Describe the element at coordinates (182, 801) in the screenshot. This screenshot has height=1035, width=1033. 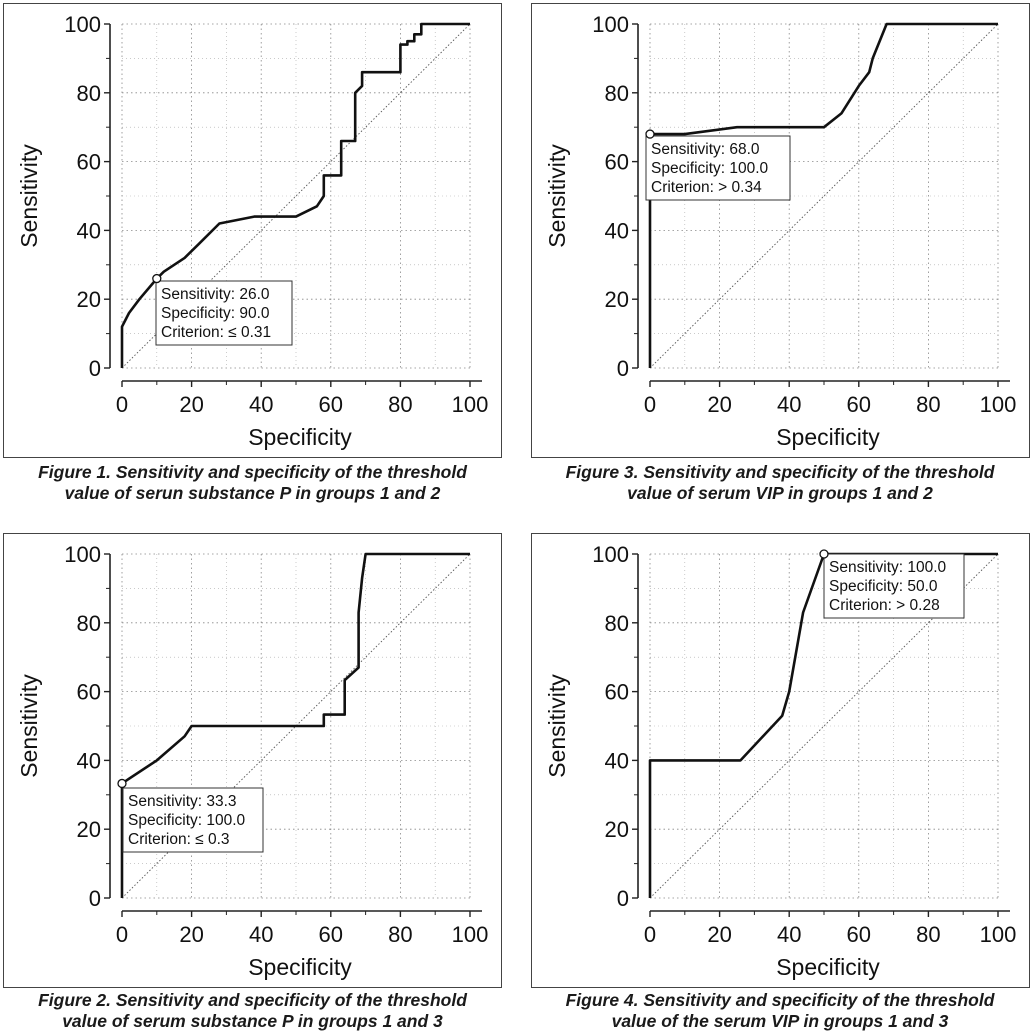
I see `criterion-box-line: Sensitivity: 33.3` at that location.